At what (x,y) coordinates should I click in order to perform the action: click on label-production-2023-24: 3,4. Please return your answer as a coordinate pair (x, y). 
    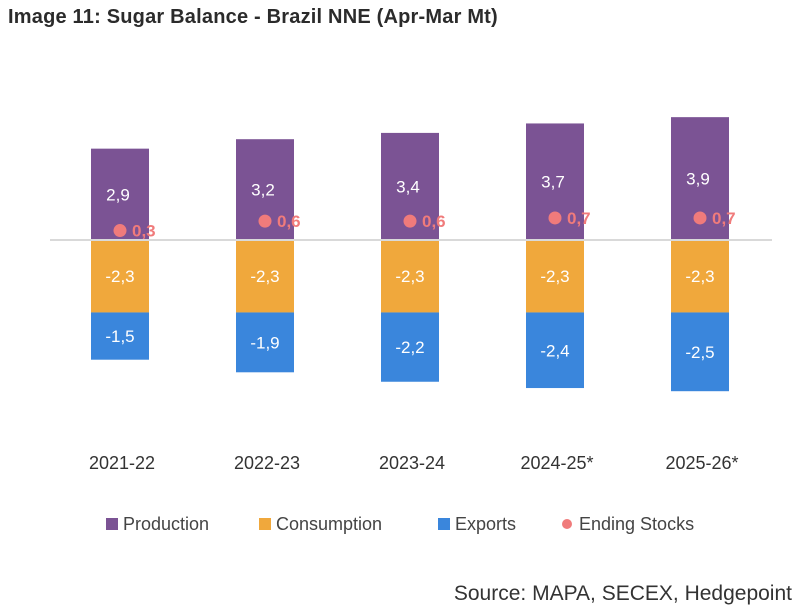
    Looking at the image, I should click on (408, 186).